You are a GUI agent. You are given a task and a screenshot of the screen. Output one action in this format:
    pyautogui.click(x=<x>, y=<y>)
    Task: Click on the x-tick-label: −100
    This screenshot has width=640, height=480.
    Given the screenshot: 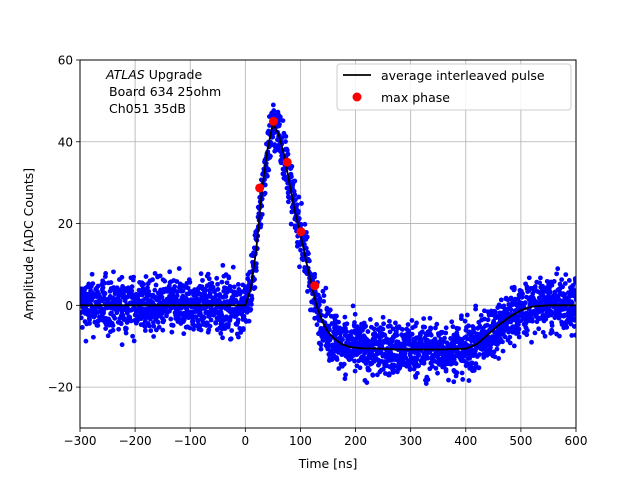 What is the action you would take?
    pyautogui.click(x=190, y=441)
    